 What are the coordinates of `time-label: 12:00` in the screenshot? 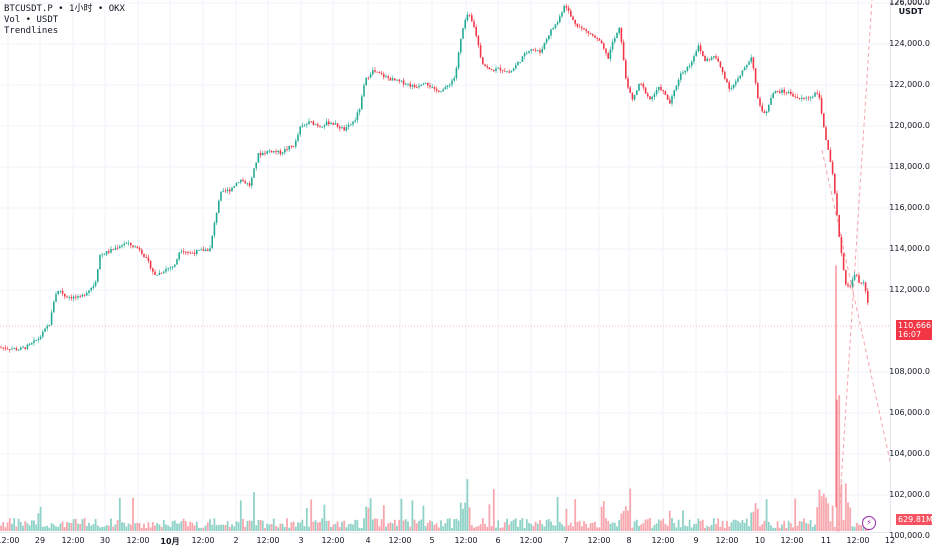 It's located at (792, 540).